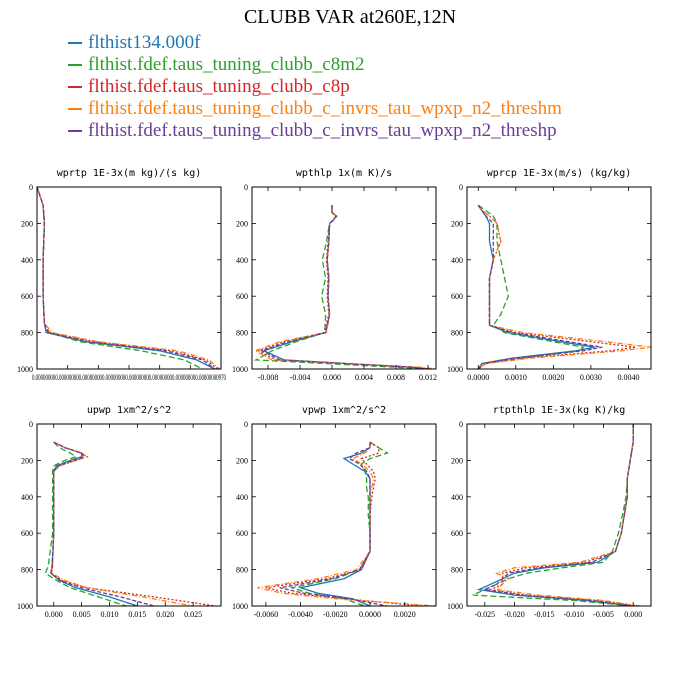 The image size is (700, 700). Describe the element at coordinates (137, 614) in the screenshot. I see `x-tick-label: 0.015` at that location.